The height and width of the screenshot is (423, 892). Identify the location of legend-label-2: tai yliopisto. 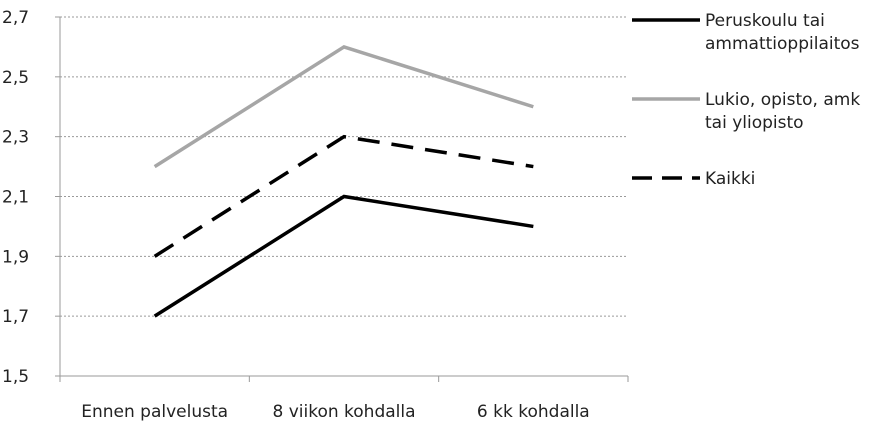
(754, 123).